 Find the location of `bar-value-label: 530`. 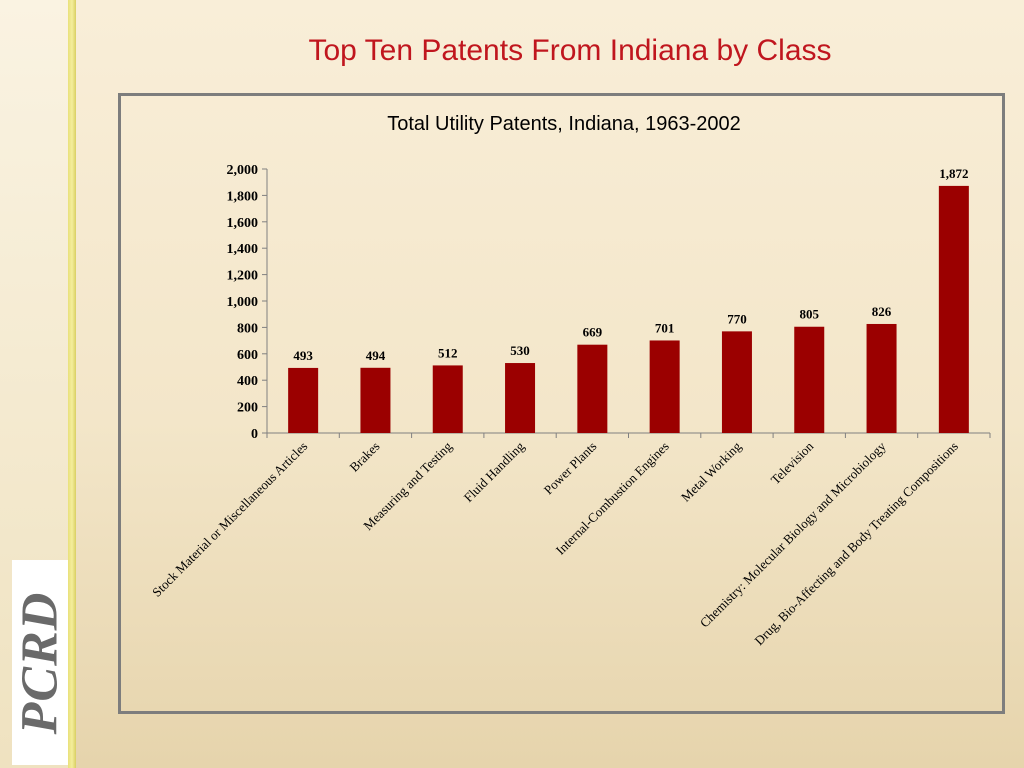

bar-value-label: 530 is located at coordinates (520, 350).